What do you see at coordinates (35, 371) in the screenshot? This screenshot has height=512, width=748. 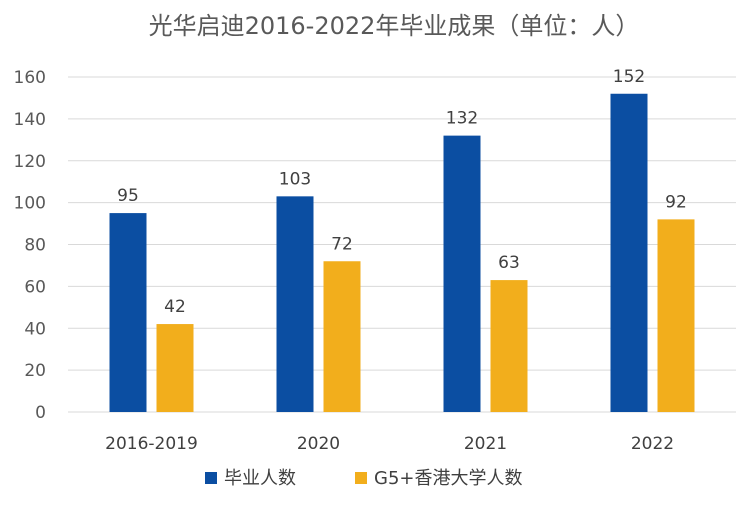 I see `y-tick-label: 20` at bounding box center [35, 371].